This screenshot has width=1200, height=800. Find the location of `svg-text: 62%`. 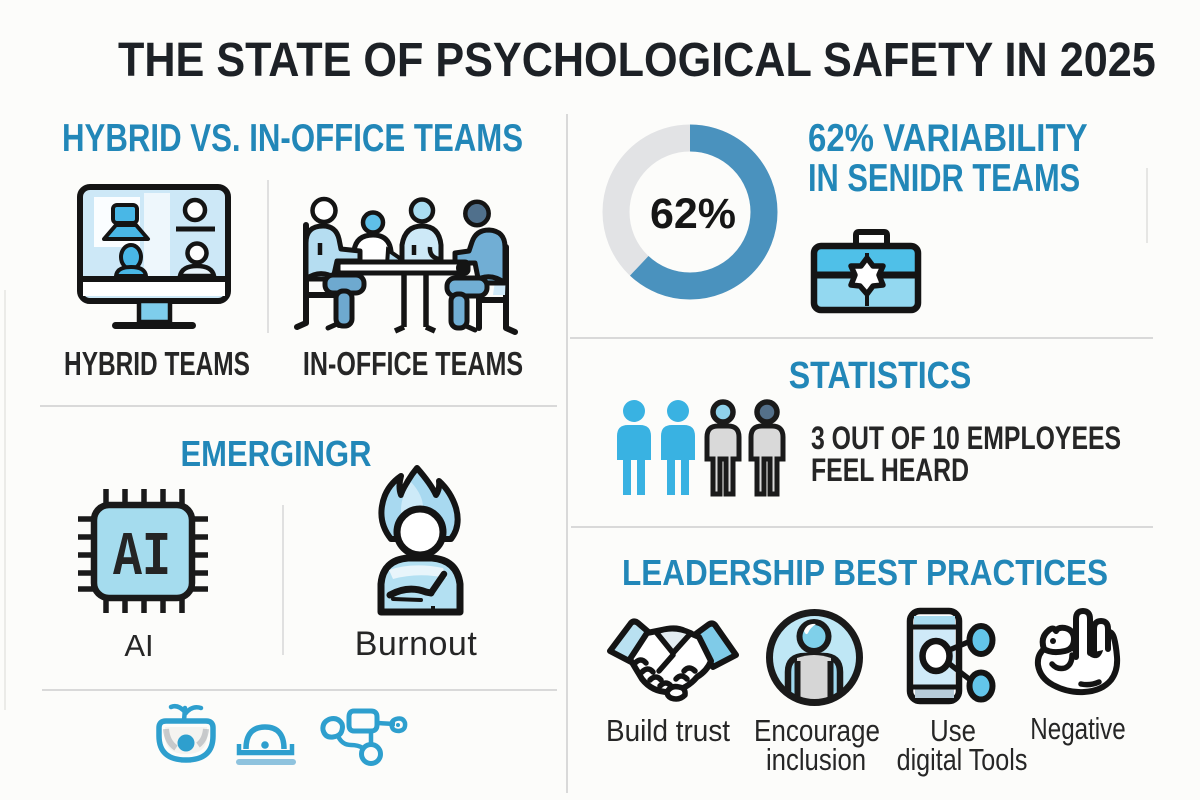

svg-text: 62% is located at coordinates (693, 214).